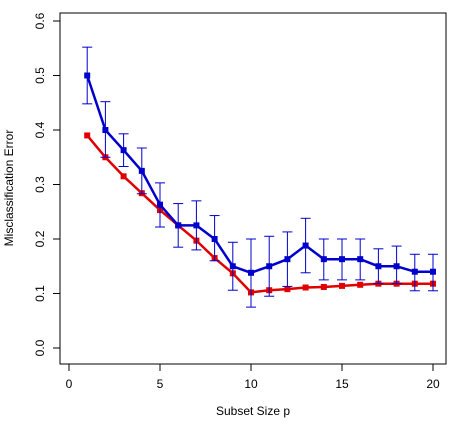 Image resolution: width=455 pixels, height=425 pixels. What do you see at coordinates (253, 411) in the screenshot?
I see `x-axis-label: Subset Size p` at bounding box center [253, 411].